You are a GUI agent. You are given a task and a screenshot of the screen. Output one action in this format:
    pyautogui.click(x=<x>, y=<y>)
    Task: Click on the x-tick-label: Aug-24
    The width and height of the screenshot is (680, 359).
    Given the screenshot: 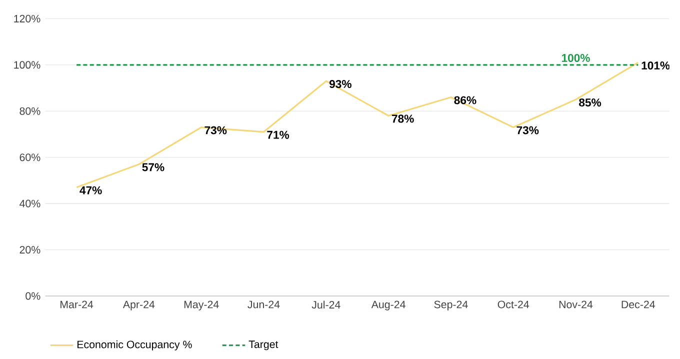 What is the action you would take?
    pyautogui.click(x=388, y=305)
    